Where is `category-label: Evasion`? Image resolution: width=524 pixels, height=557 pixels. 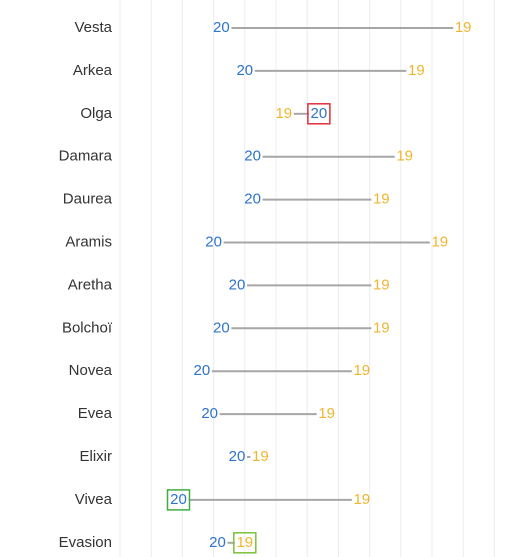
category-label: Evasion is located at coordinates (85, 542).